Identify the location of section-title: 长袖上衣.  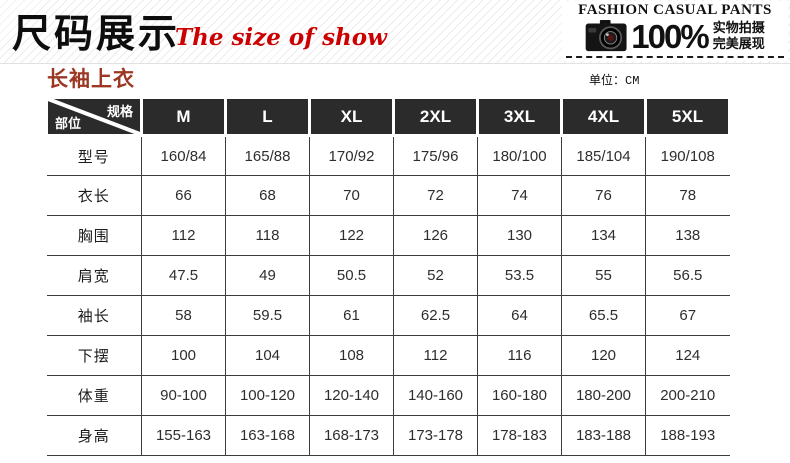
(91, 79).